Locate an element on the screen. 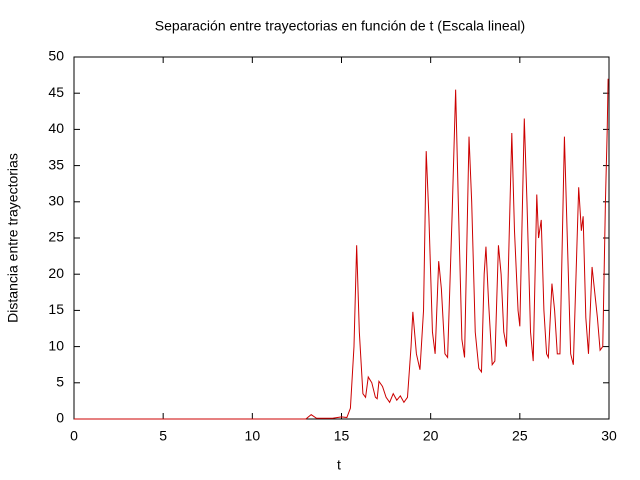 The width and height of the screenshot is (640, 480). y-tick-label: 5 is located at coordinates (60, 382).